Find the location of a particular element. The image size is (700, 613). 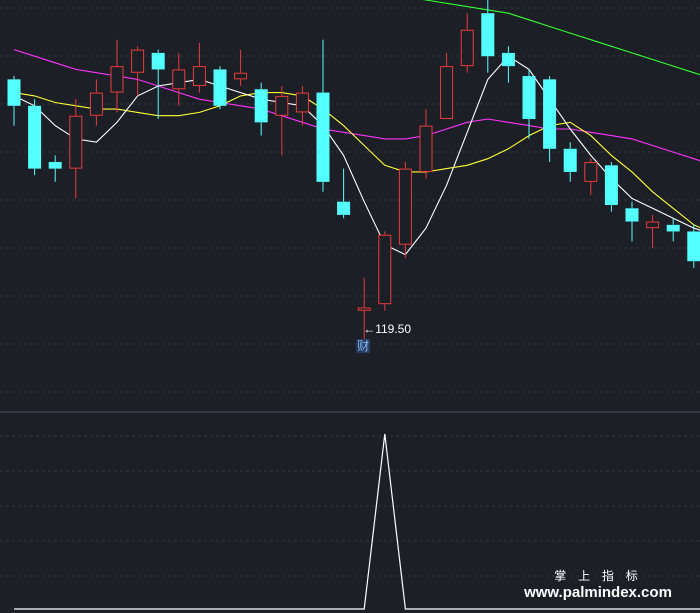

event-marker-bg is located at coordinates (363, 346).